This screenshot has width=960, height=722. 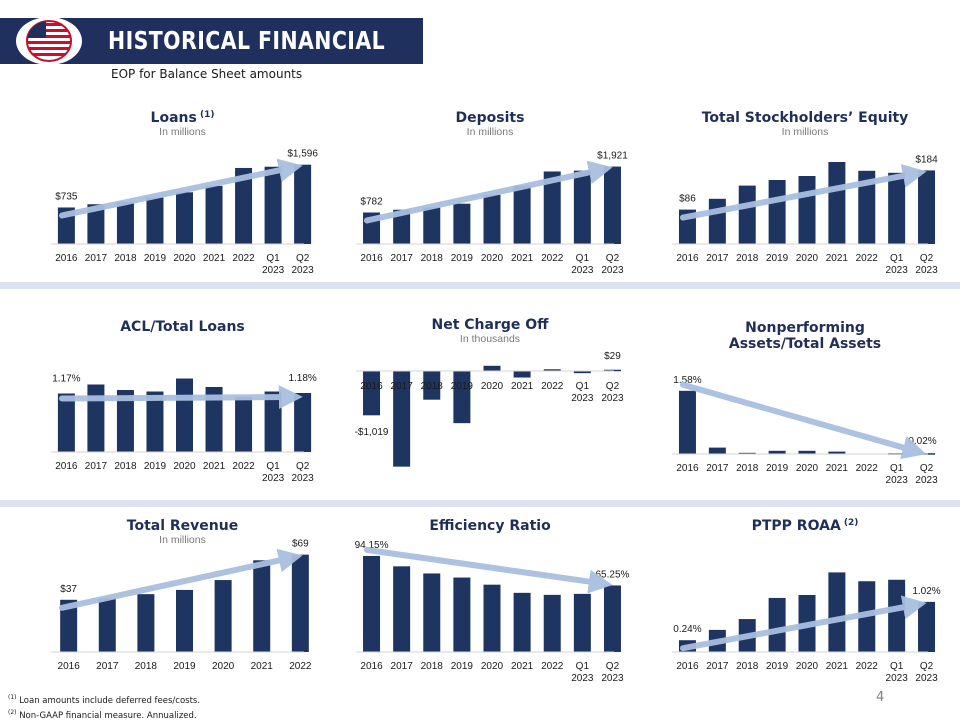 What do you see at coordinates (490, 118) in the screenshot?
I see `chart-title: Deposits` at bounding box center [490, 118].